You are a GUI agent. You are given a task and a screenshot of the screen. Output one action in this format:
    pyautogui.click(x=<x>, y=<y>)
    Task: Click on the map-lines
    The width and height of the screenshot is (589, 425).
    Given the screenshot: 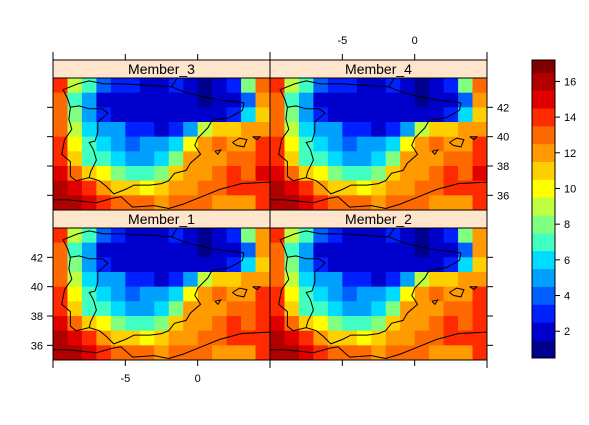 What is the action you would take?
    pyautogui.click(x=161, y=294)
    